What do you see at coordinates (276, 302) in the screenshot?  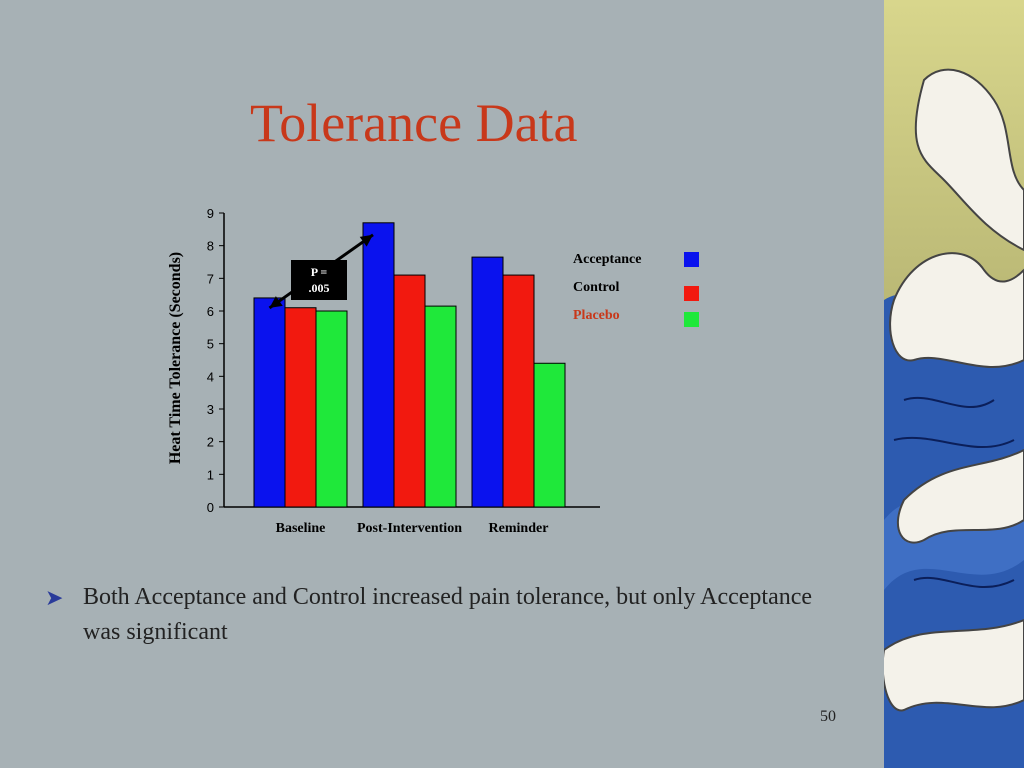 I see `significance-arrowhead-left` at bounding box center [276, 302].